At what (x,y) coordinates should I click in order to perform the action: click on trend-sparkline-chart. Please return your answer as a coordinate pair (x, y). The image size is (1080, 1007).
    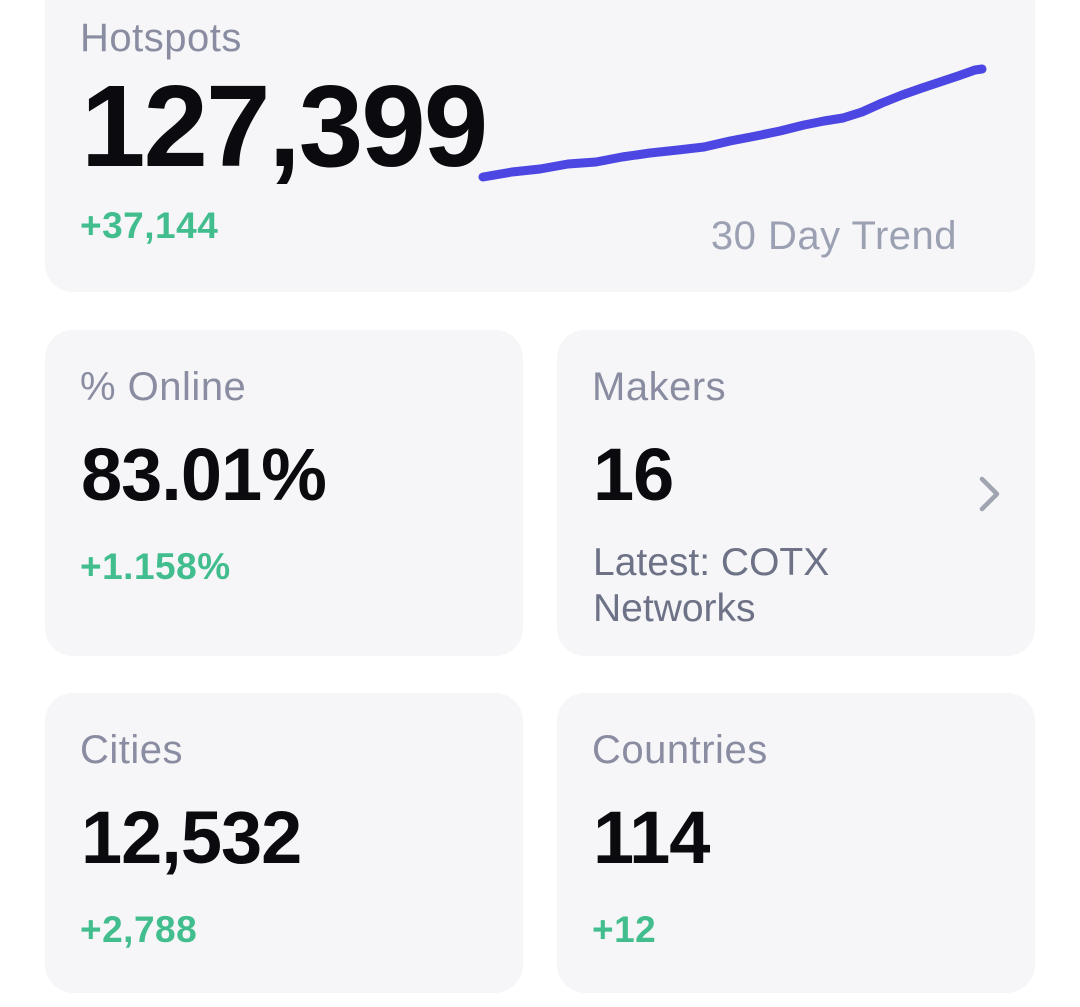
    Looking at the image, I should click on (732, 123).